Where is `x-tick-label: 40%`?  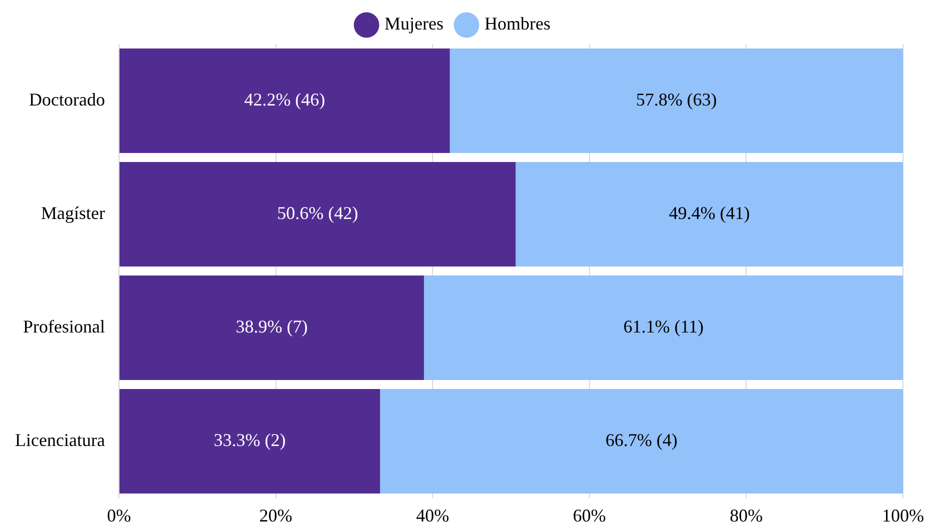 x-tick-label: 40% is located at coordinates (433, 516).